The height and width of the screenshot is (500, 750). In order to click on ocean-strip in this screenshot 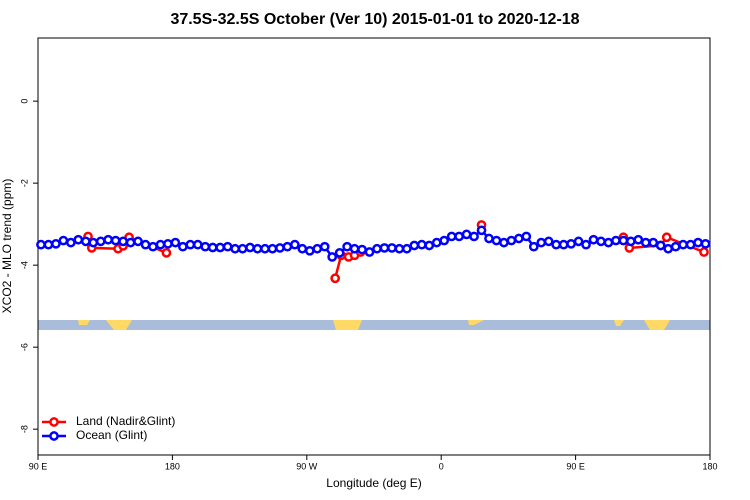, I will do `click(374, 325)`.